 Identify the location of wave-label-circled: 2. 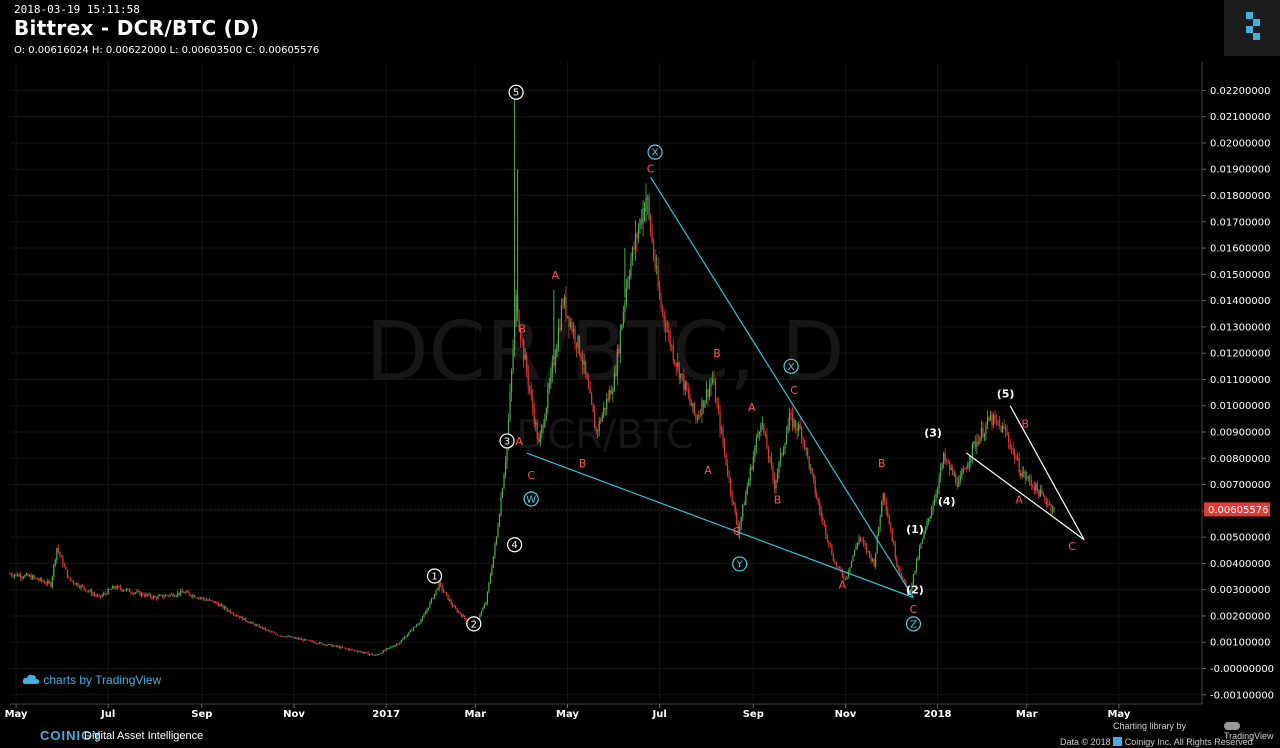
(474, 624).